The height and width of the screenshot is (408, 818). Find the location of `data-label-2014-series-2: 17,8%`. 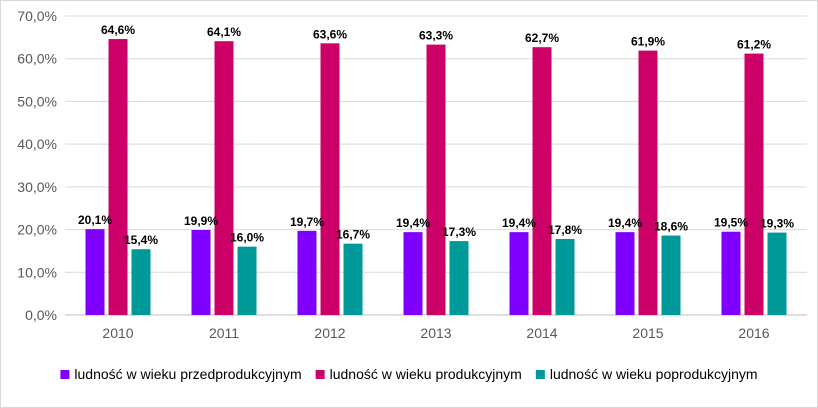

data-label-2014-series-2: 17,8% is located at coordinates (565, 230).